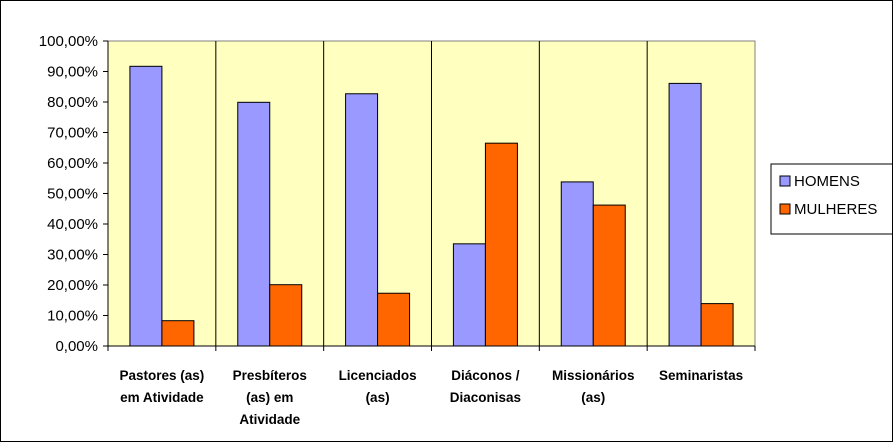  I want to click on x-category-label: em Atividade, so click(162, 397).